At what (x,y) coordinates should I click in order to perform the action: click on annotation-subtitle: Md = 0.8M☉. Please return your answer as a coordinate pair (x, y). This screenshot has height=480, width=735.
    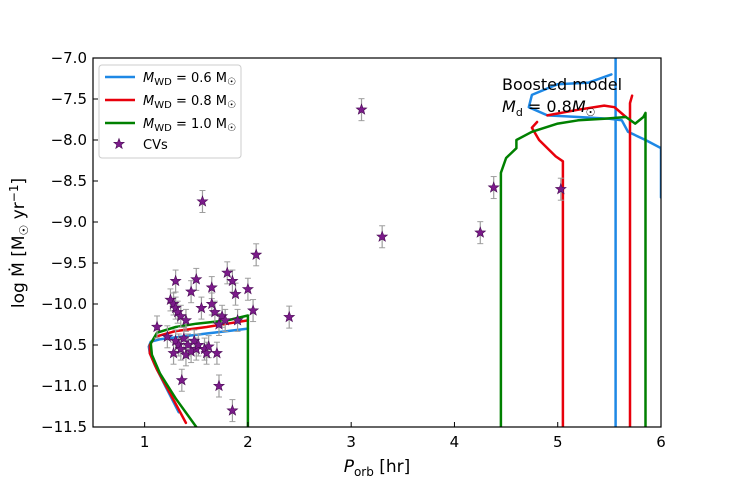
    Looking at the image, I should click on (549, 108).